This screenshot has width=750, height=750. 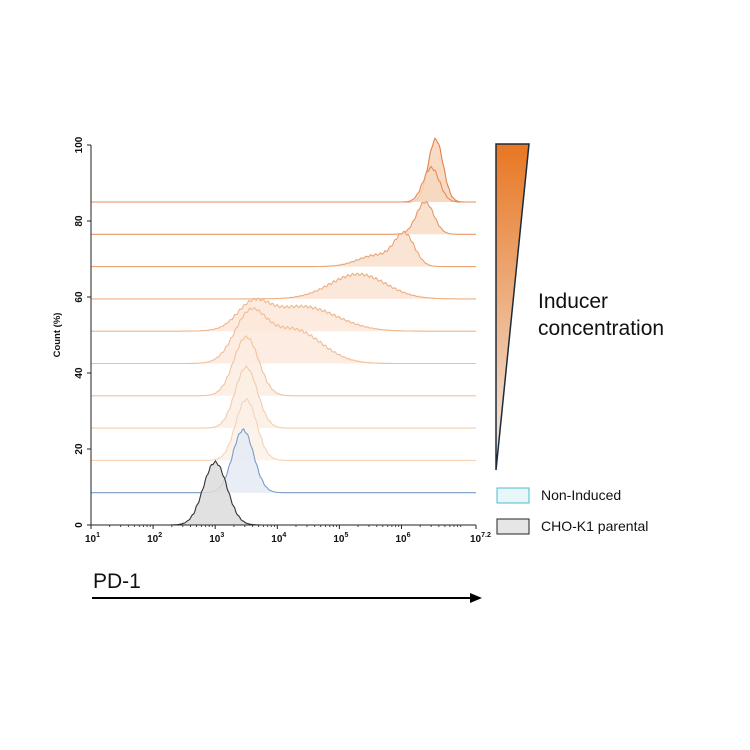 I want to click on x-axis-label: PD-1, so click(x=117, y=581).